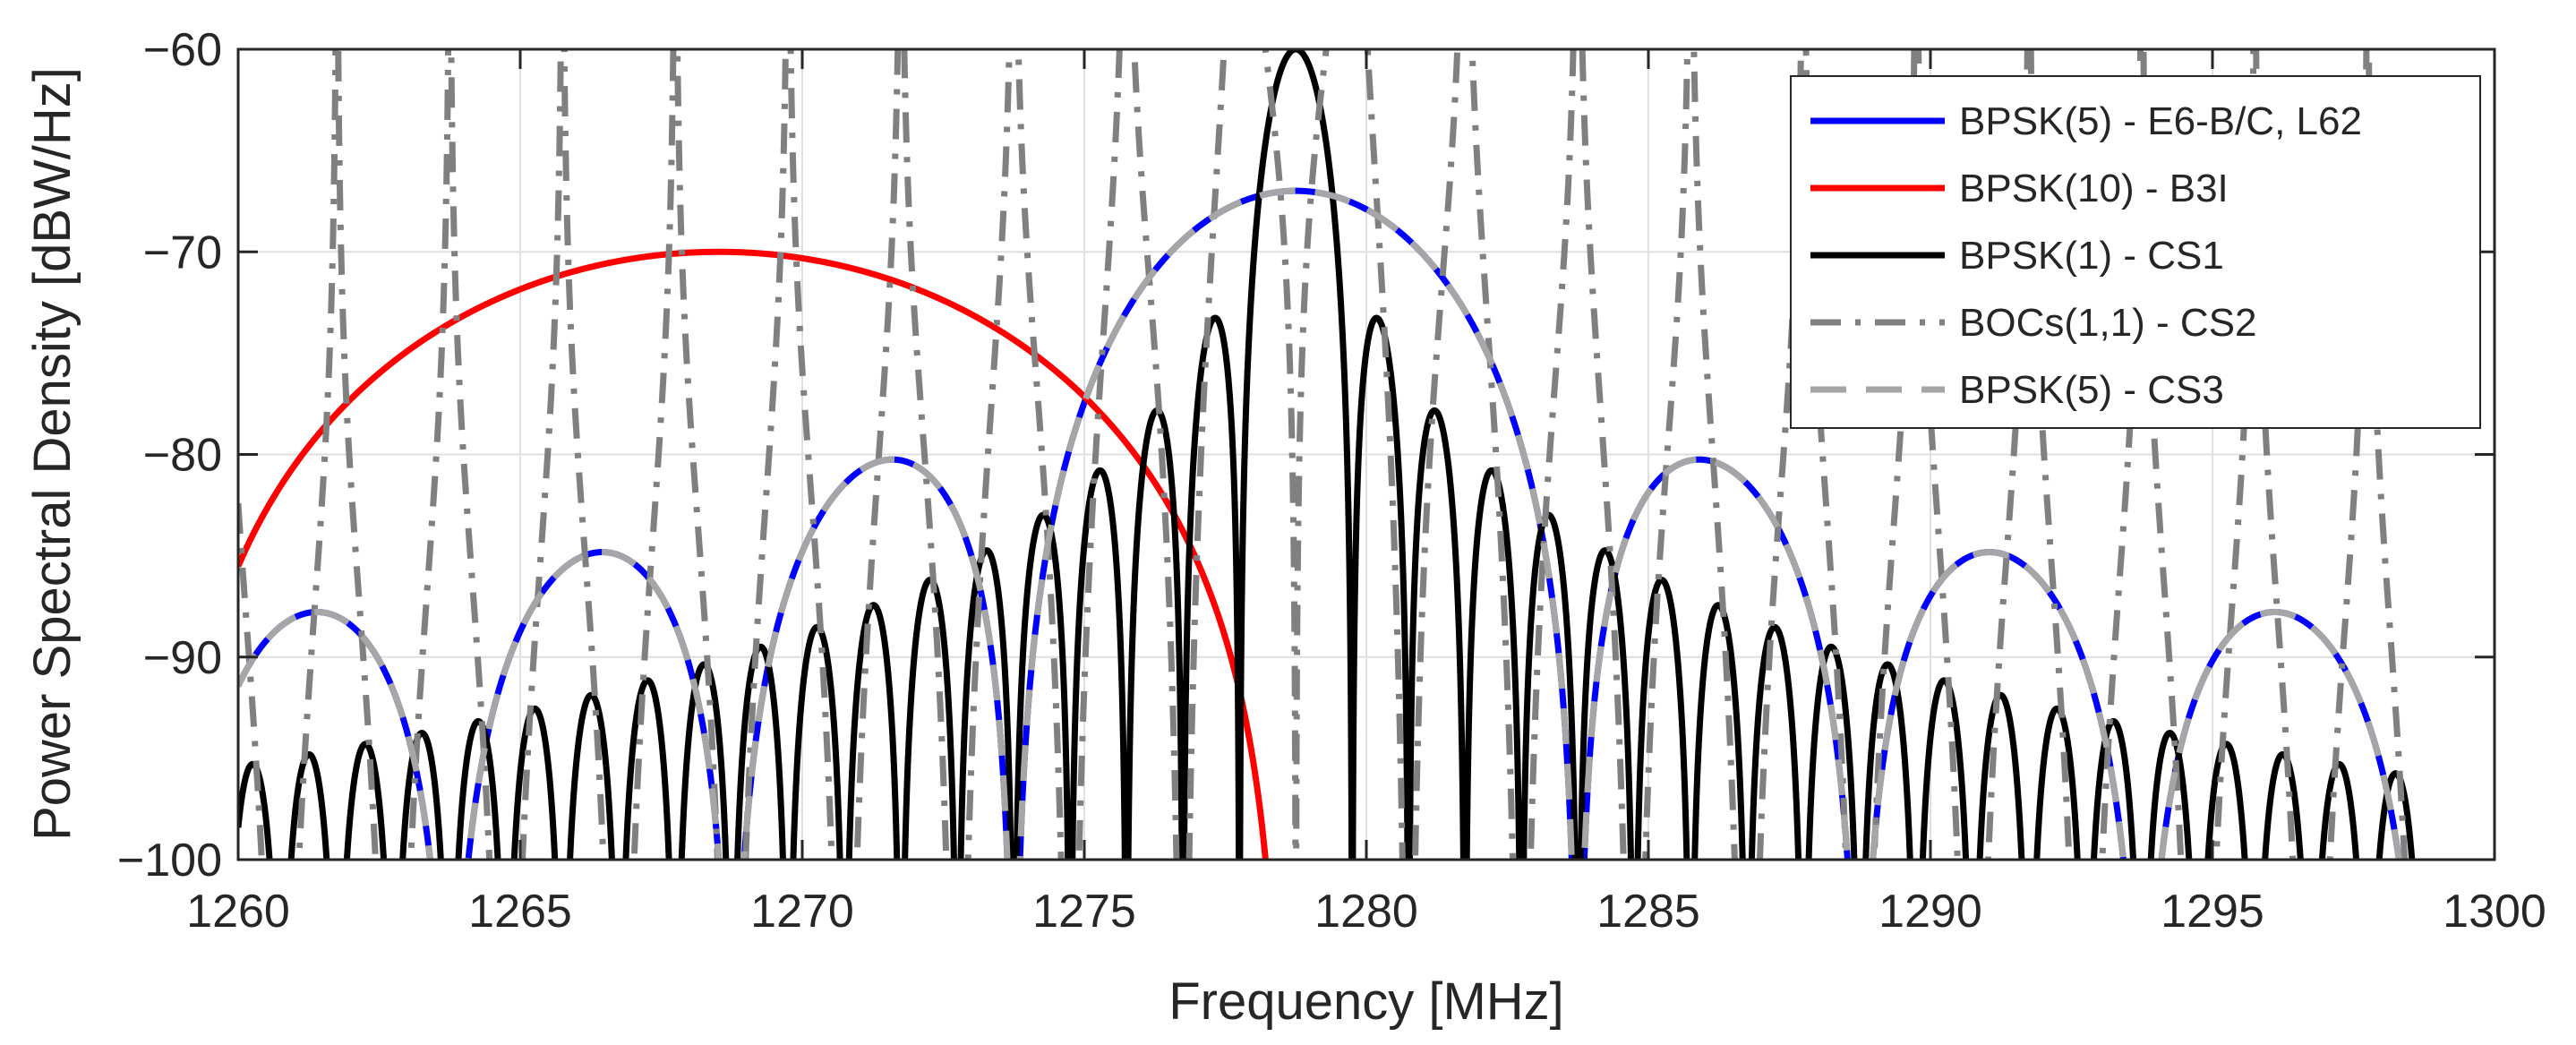  Describe the element at coordinates (2494, 912) in the screenshot. I see `x-tick-label: 1300` at that location.